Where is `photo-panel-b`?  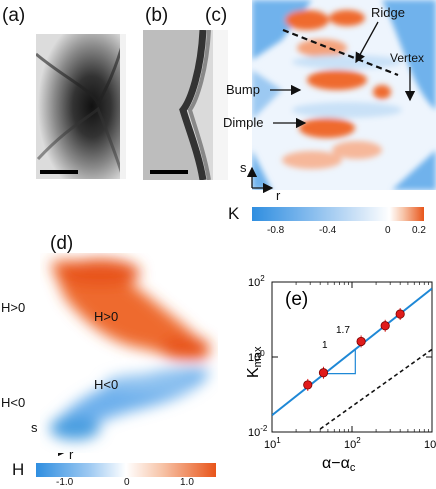 photo-panel-b is located at coordinates (185, 105).